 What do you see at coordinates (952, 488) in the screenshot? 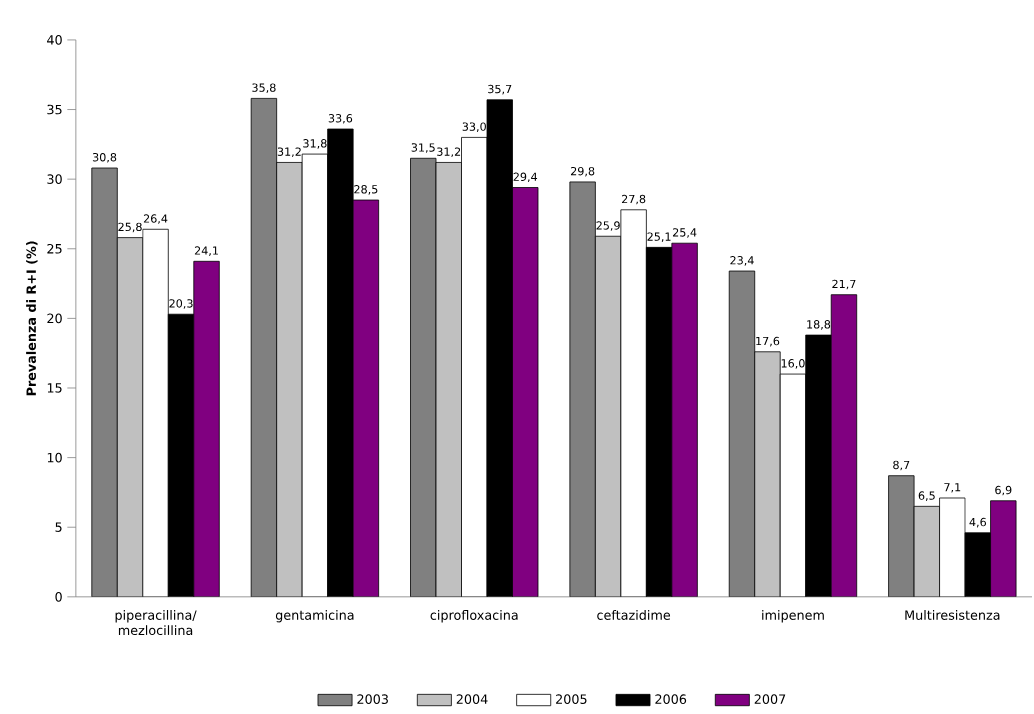
I see `data-label: 7,1` at bounding box center [952, 488].